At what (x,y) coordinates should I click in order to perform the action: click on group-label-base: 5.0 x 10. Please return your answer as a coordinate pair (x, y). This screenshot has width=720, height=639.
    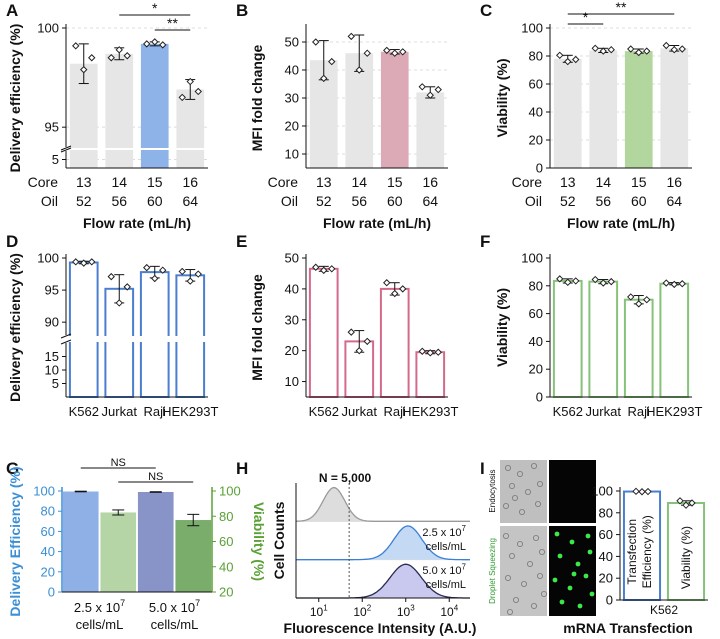
    Looking at the image, I should click on (172, 607).